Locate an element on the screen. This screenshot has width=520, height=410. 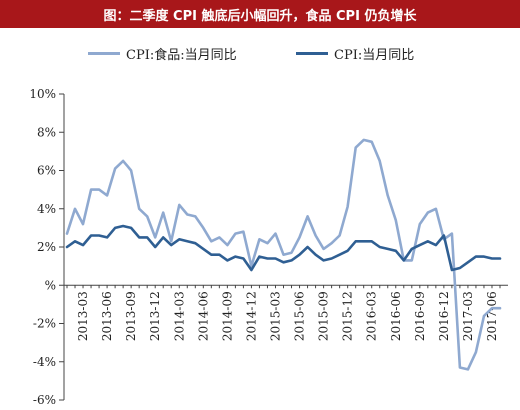
x-tick-label: 2014-09 is located at coordinates (227, 316).